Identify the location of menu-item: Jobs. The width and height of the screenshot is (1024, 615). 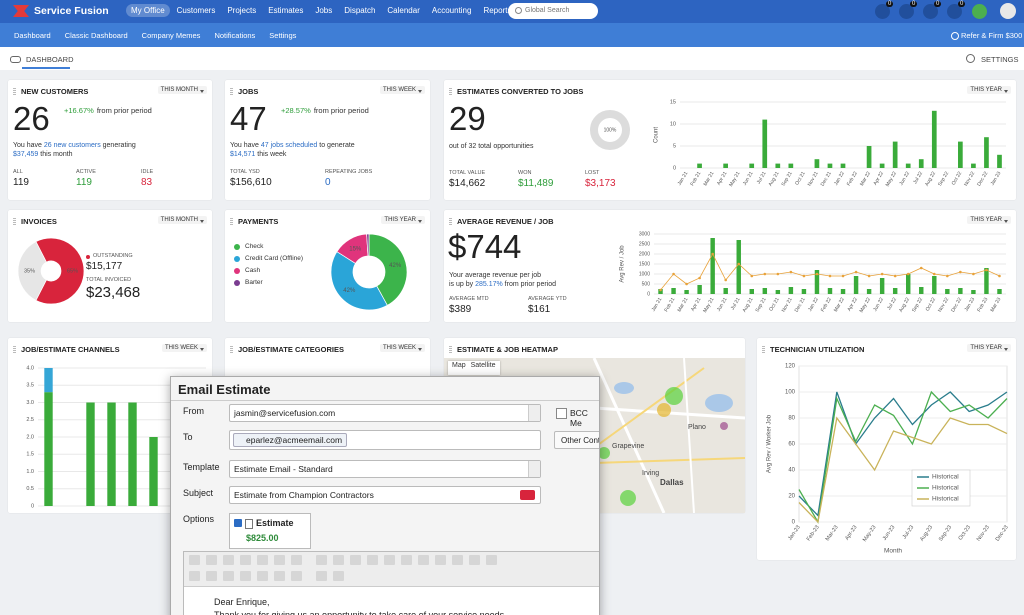
(324, 10).